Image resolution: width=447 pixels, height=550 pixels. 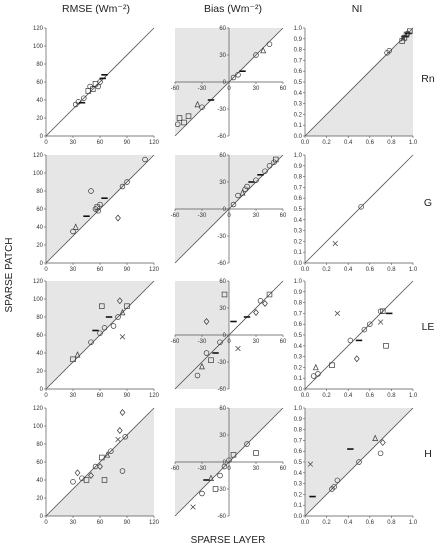 What do you see at coordinates (127, 270) in the screenshot?
I see `x-tick-label: 90` at bounding box center [127, 270].